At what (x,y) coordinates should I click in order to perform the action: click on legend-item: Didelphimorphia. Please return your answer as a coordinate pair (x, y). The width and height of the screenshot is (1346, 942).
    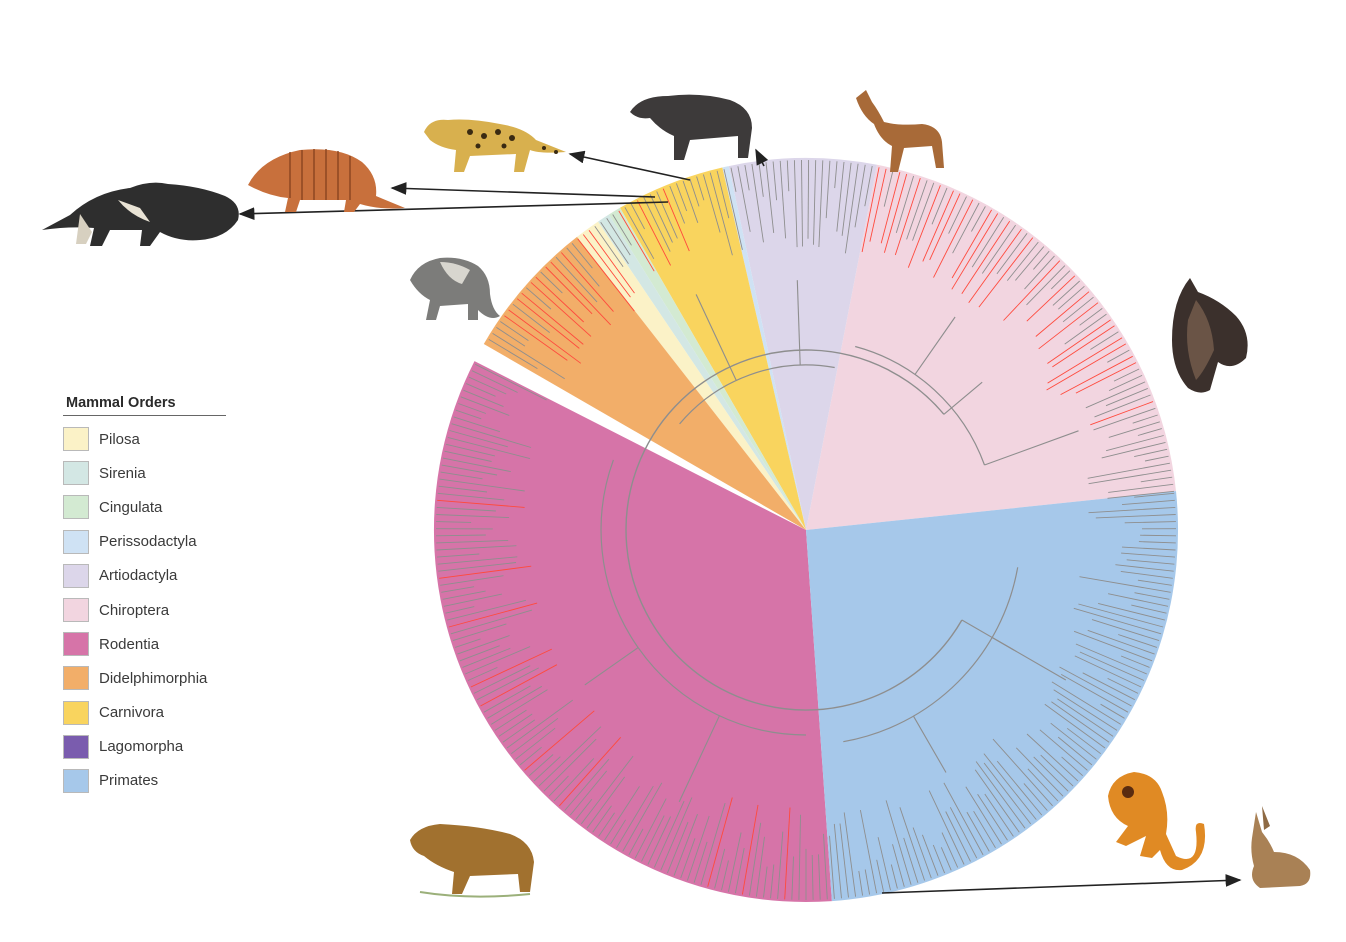
    Looking at the image, I should click on (148, 678).